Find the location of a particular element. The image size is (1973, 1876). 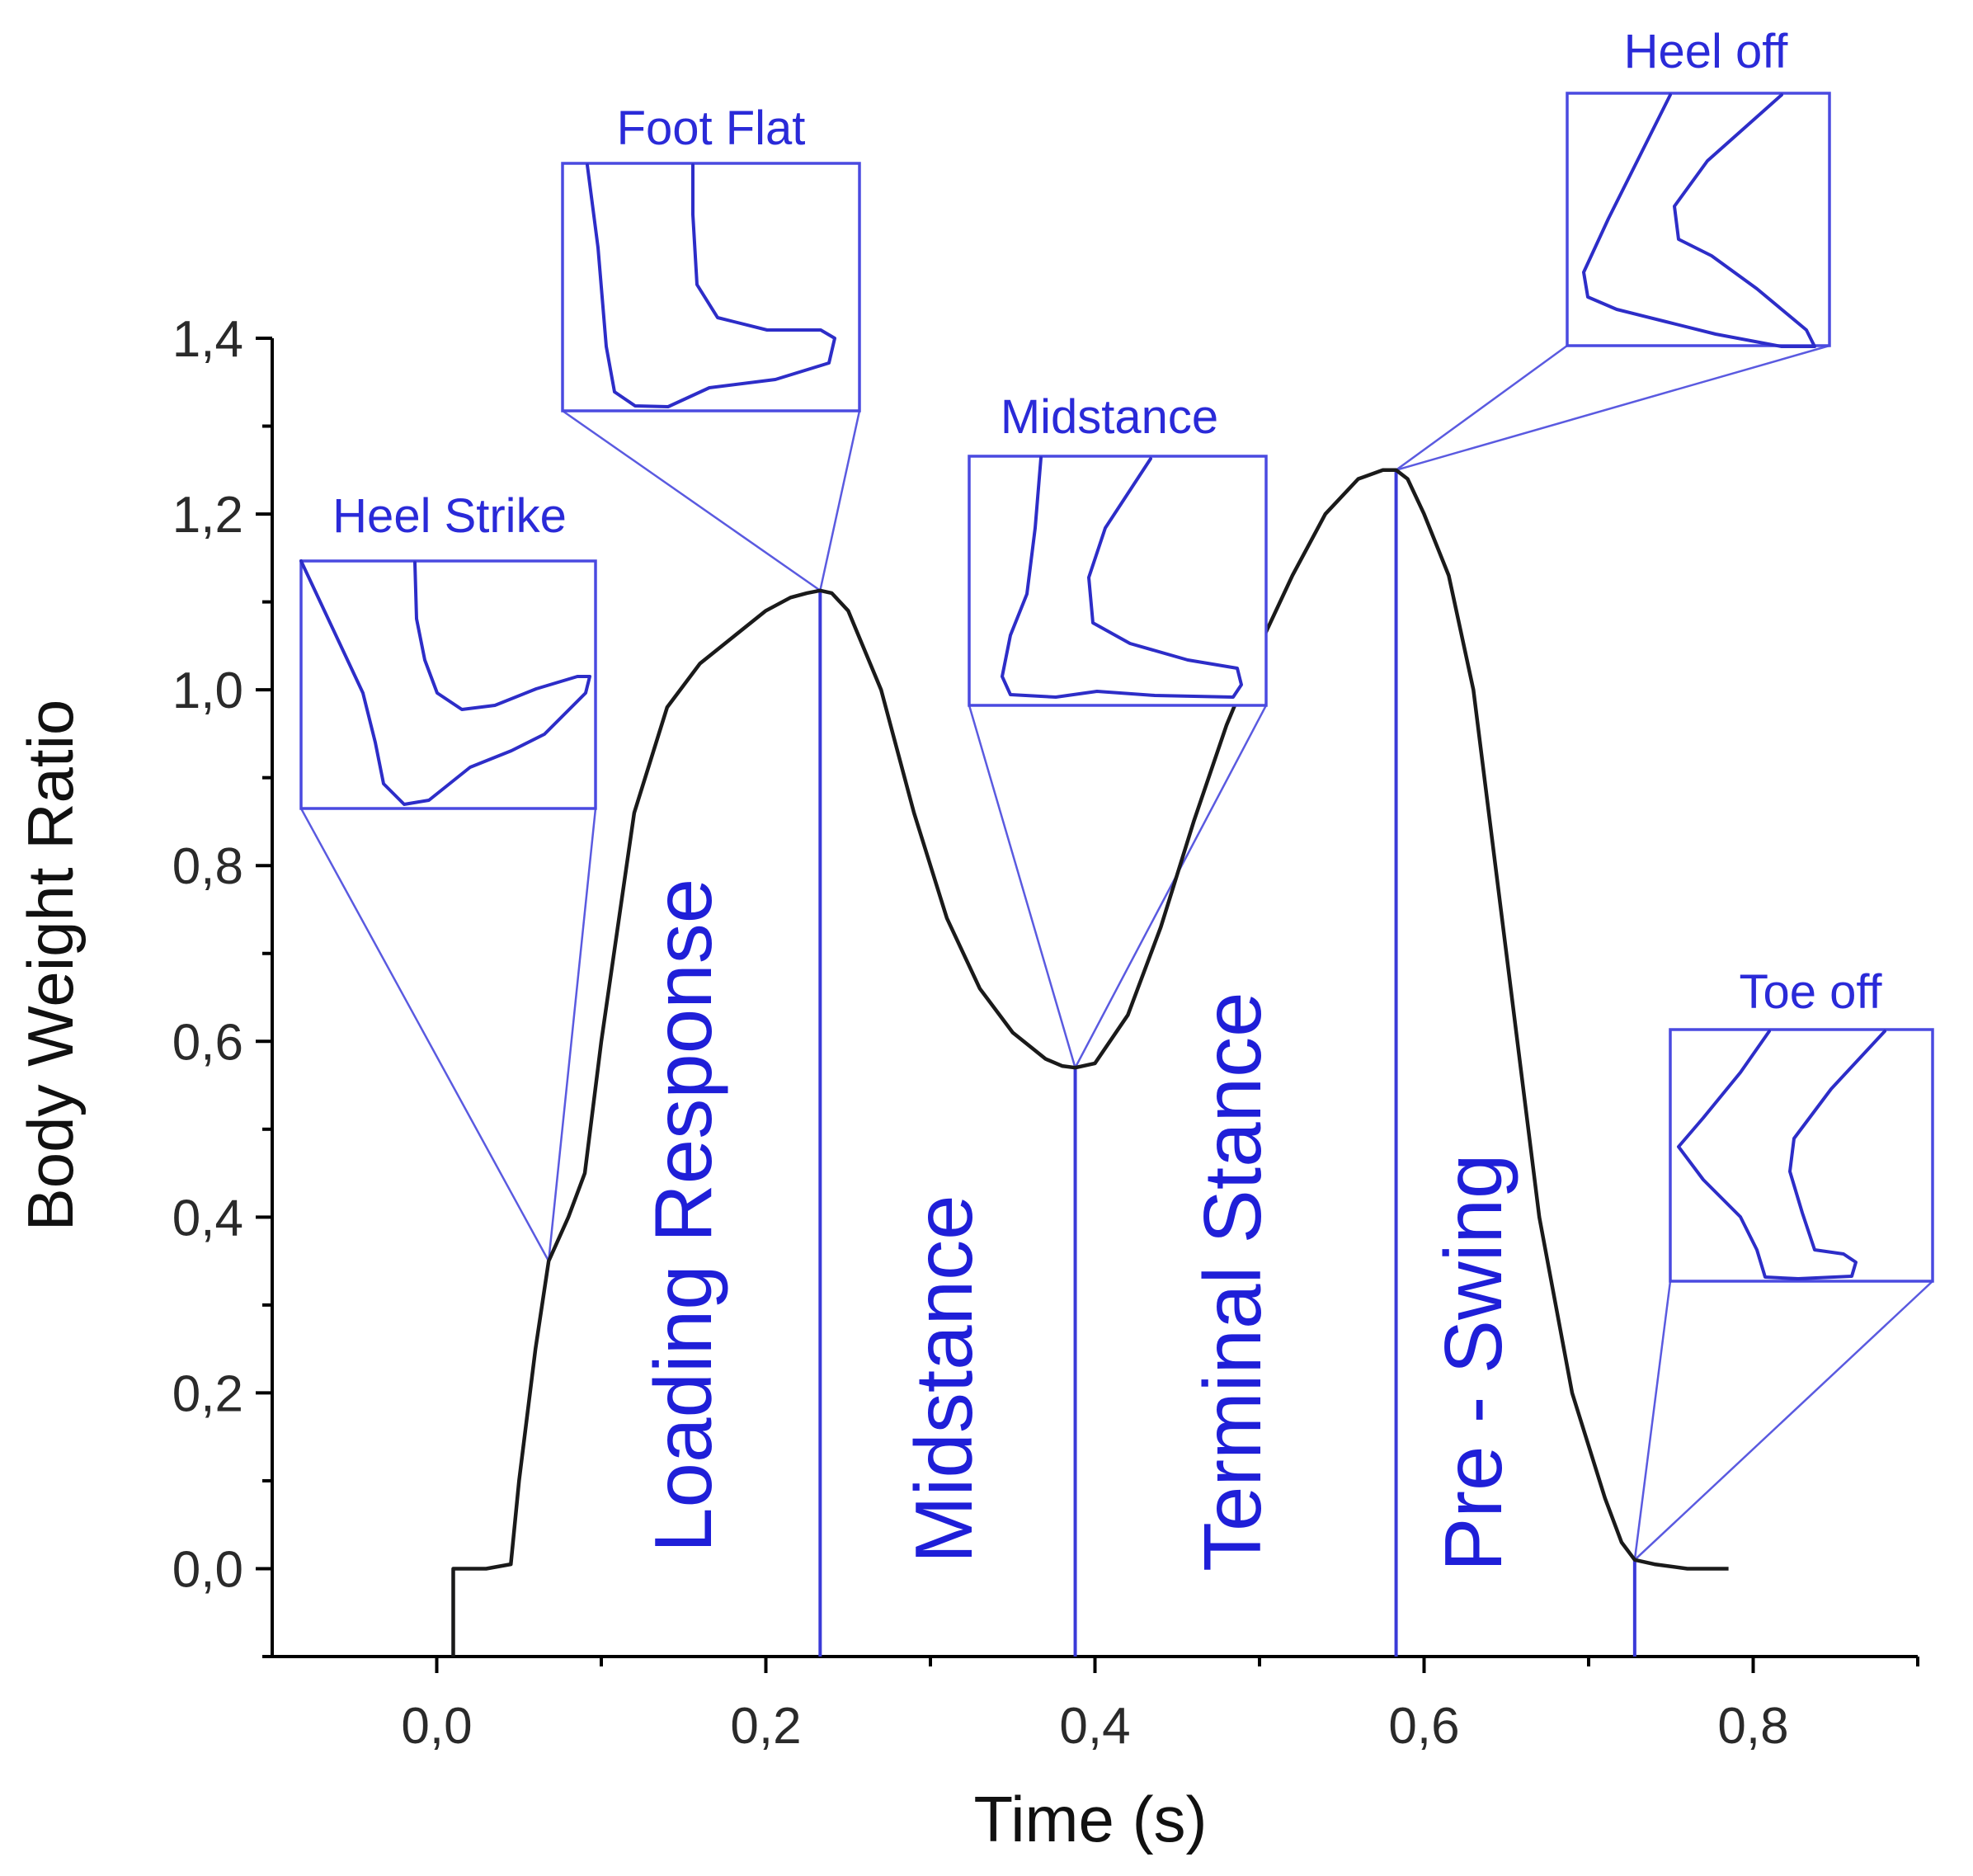

x-tick-label: 0,2 is located at coordinates (765, 1726).